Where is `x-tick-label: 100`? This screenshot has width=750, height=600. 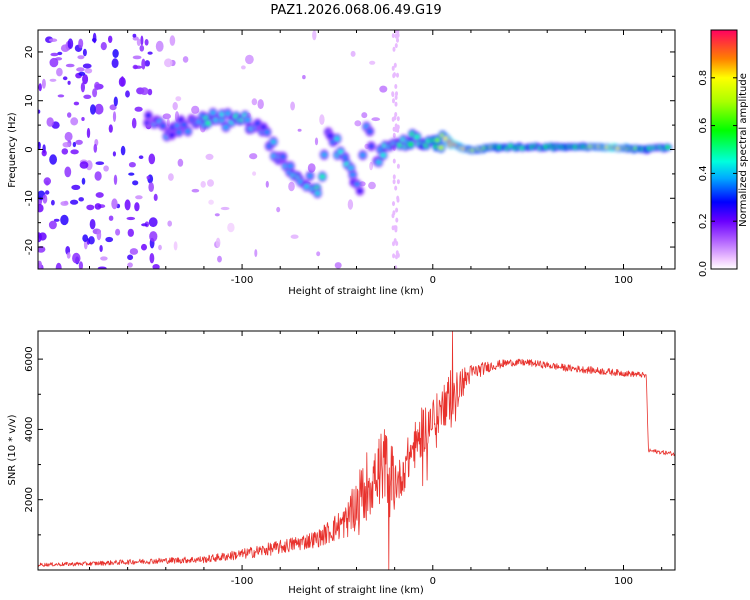
x-tick-label: 100 is located at coordinates (623, 581).